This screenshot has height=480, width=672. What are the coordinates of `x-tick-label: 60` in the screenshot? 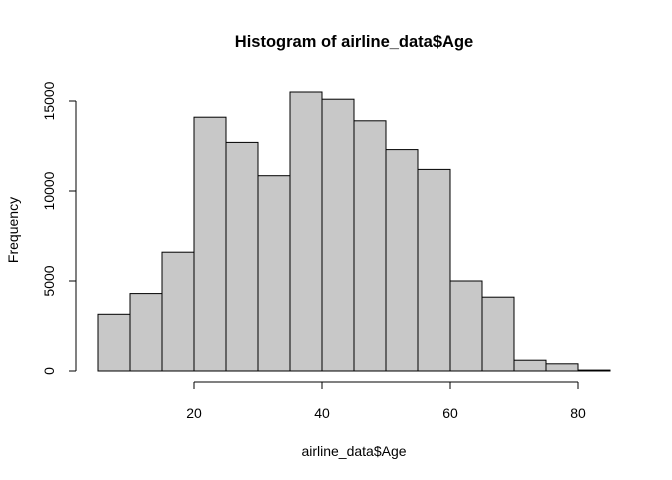 It's located at (450, 413).